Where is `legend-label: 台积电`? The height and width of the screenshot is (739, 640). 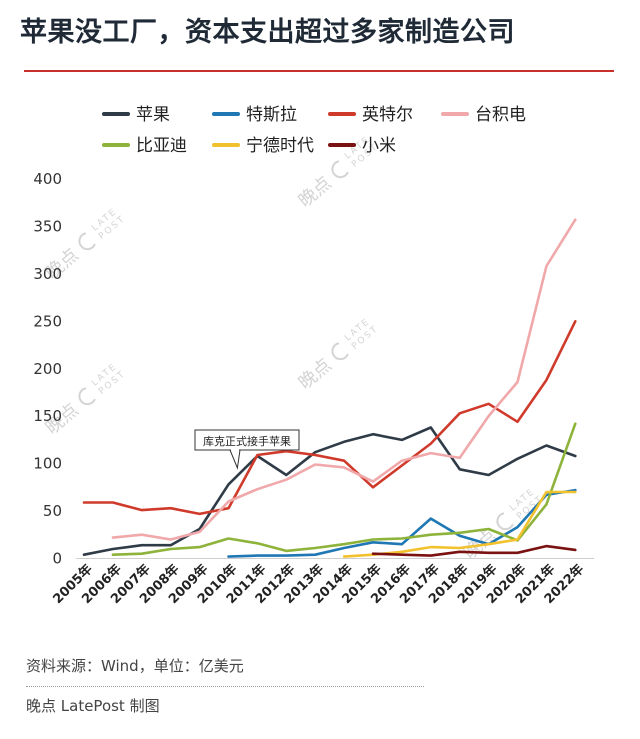 legend-label: 台积电 is located at coordinates (500, 115).